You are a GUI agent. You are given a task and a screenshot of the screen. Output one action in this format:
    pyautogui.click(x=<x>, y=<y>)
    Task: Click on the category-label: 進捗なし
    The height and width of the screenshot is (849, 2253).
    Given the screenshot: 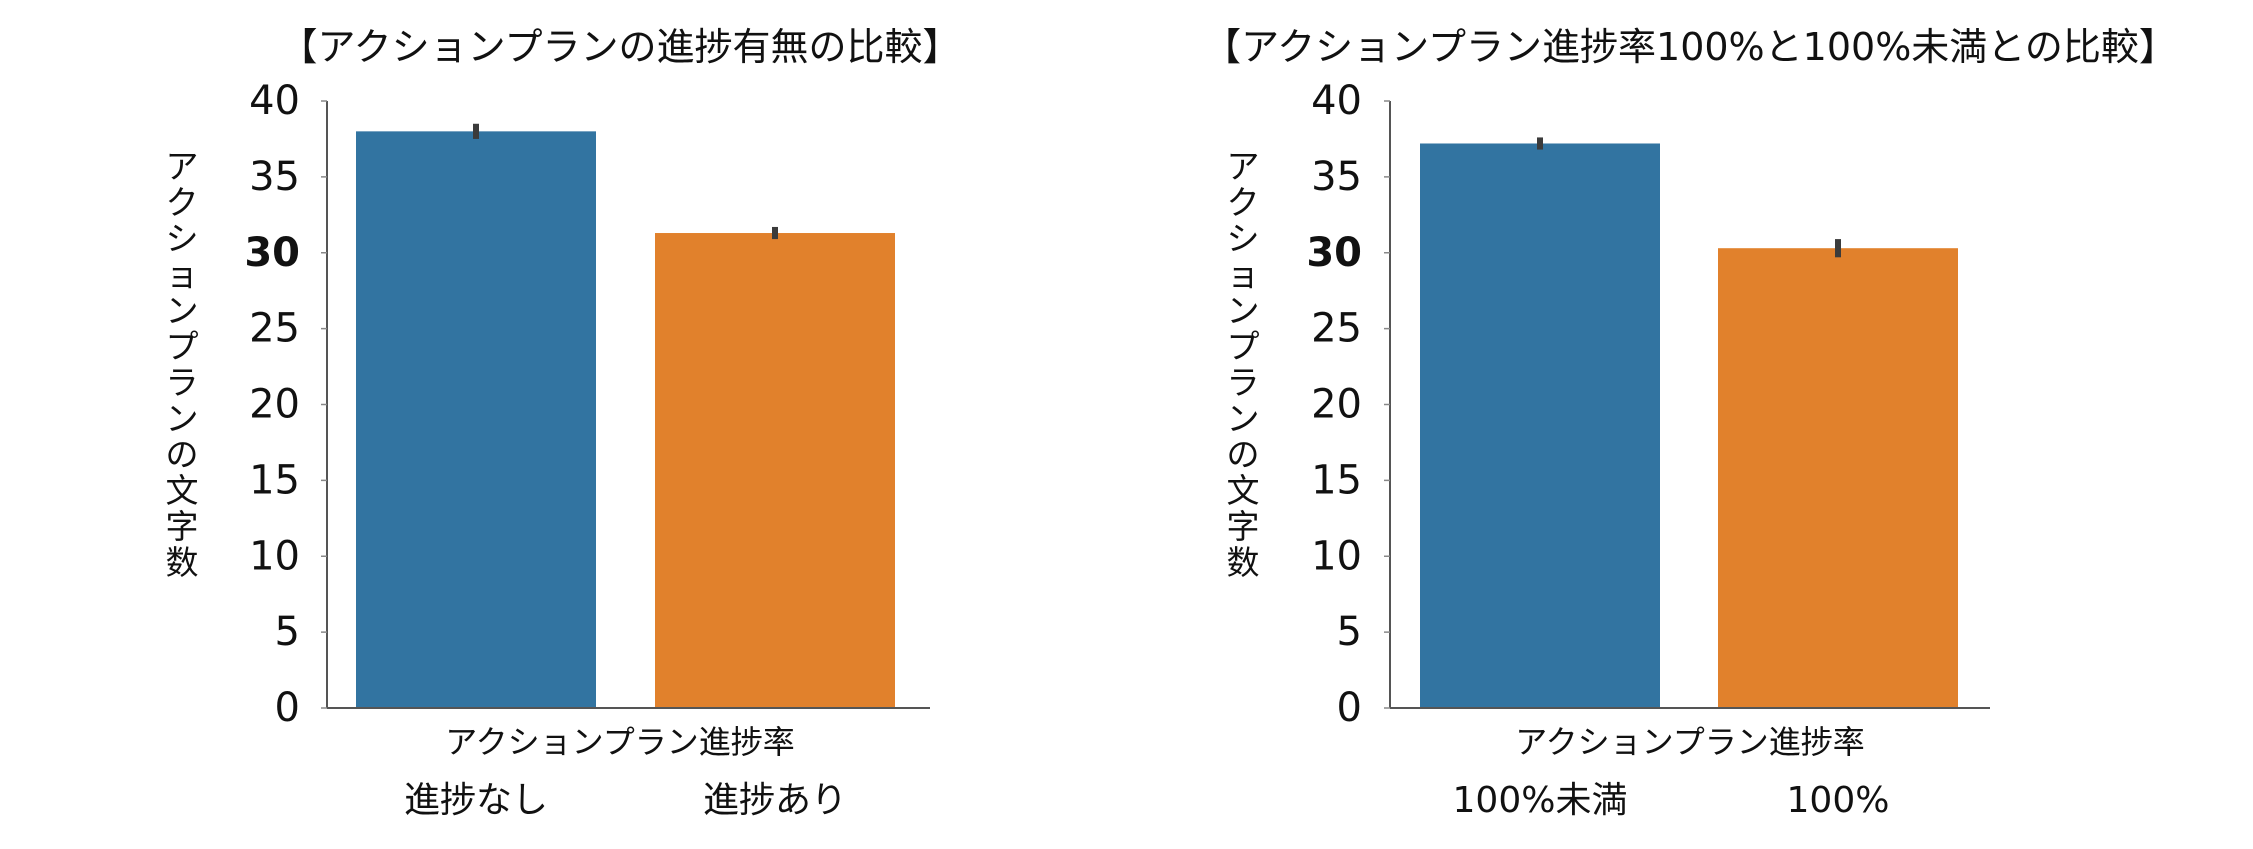 What is the action you would take?
    pyautogui.click(x=476, y=800)
    